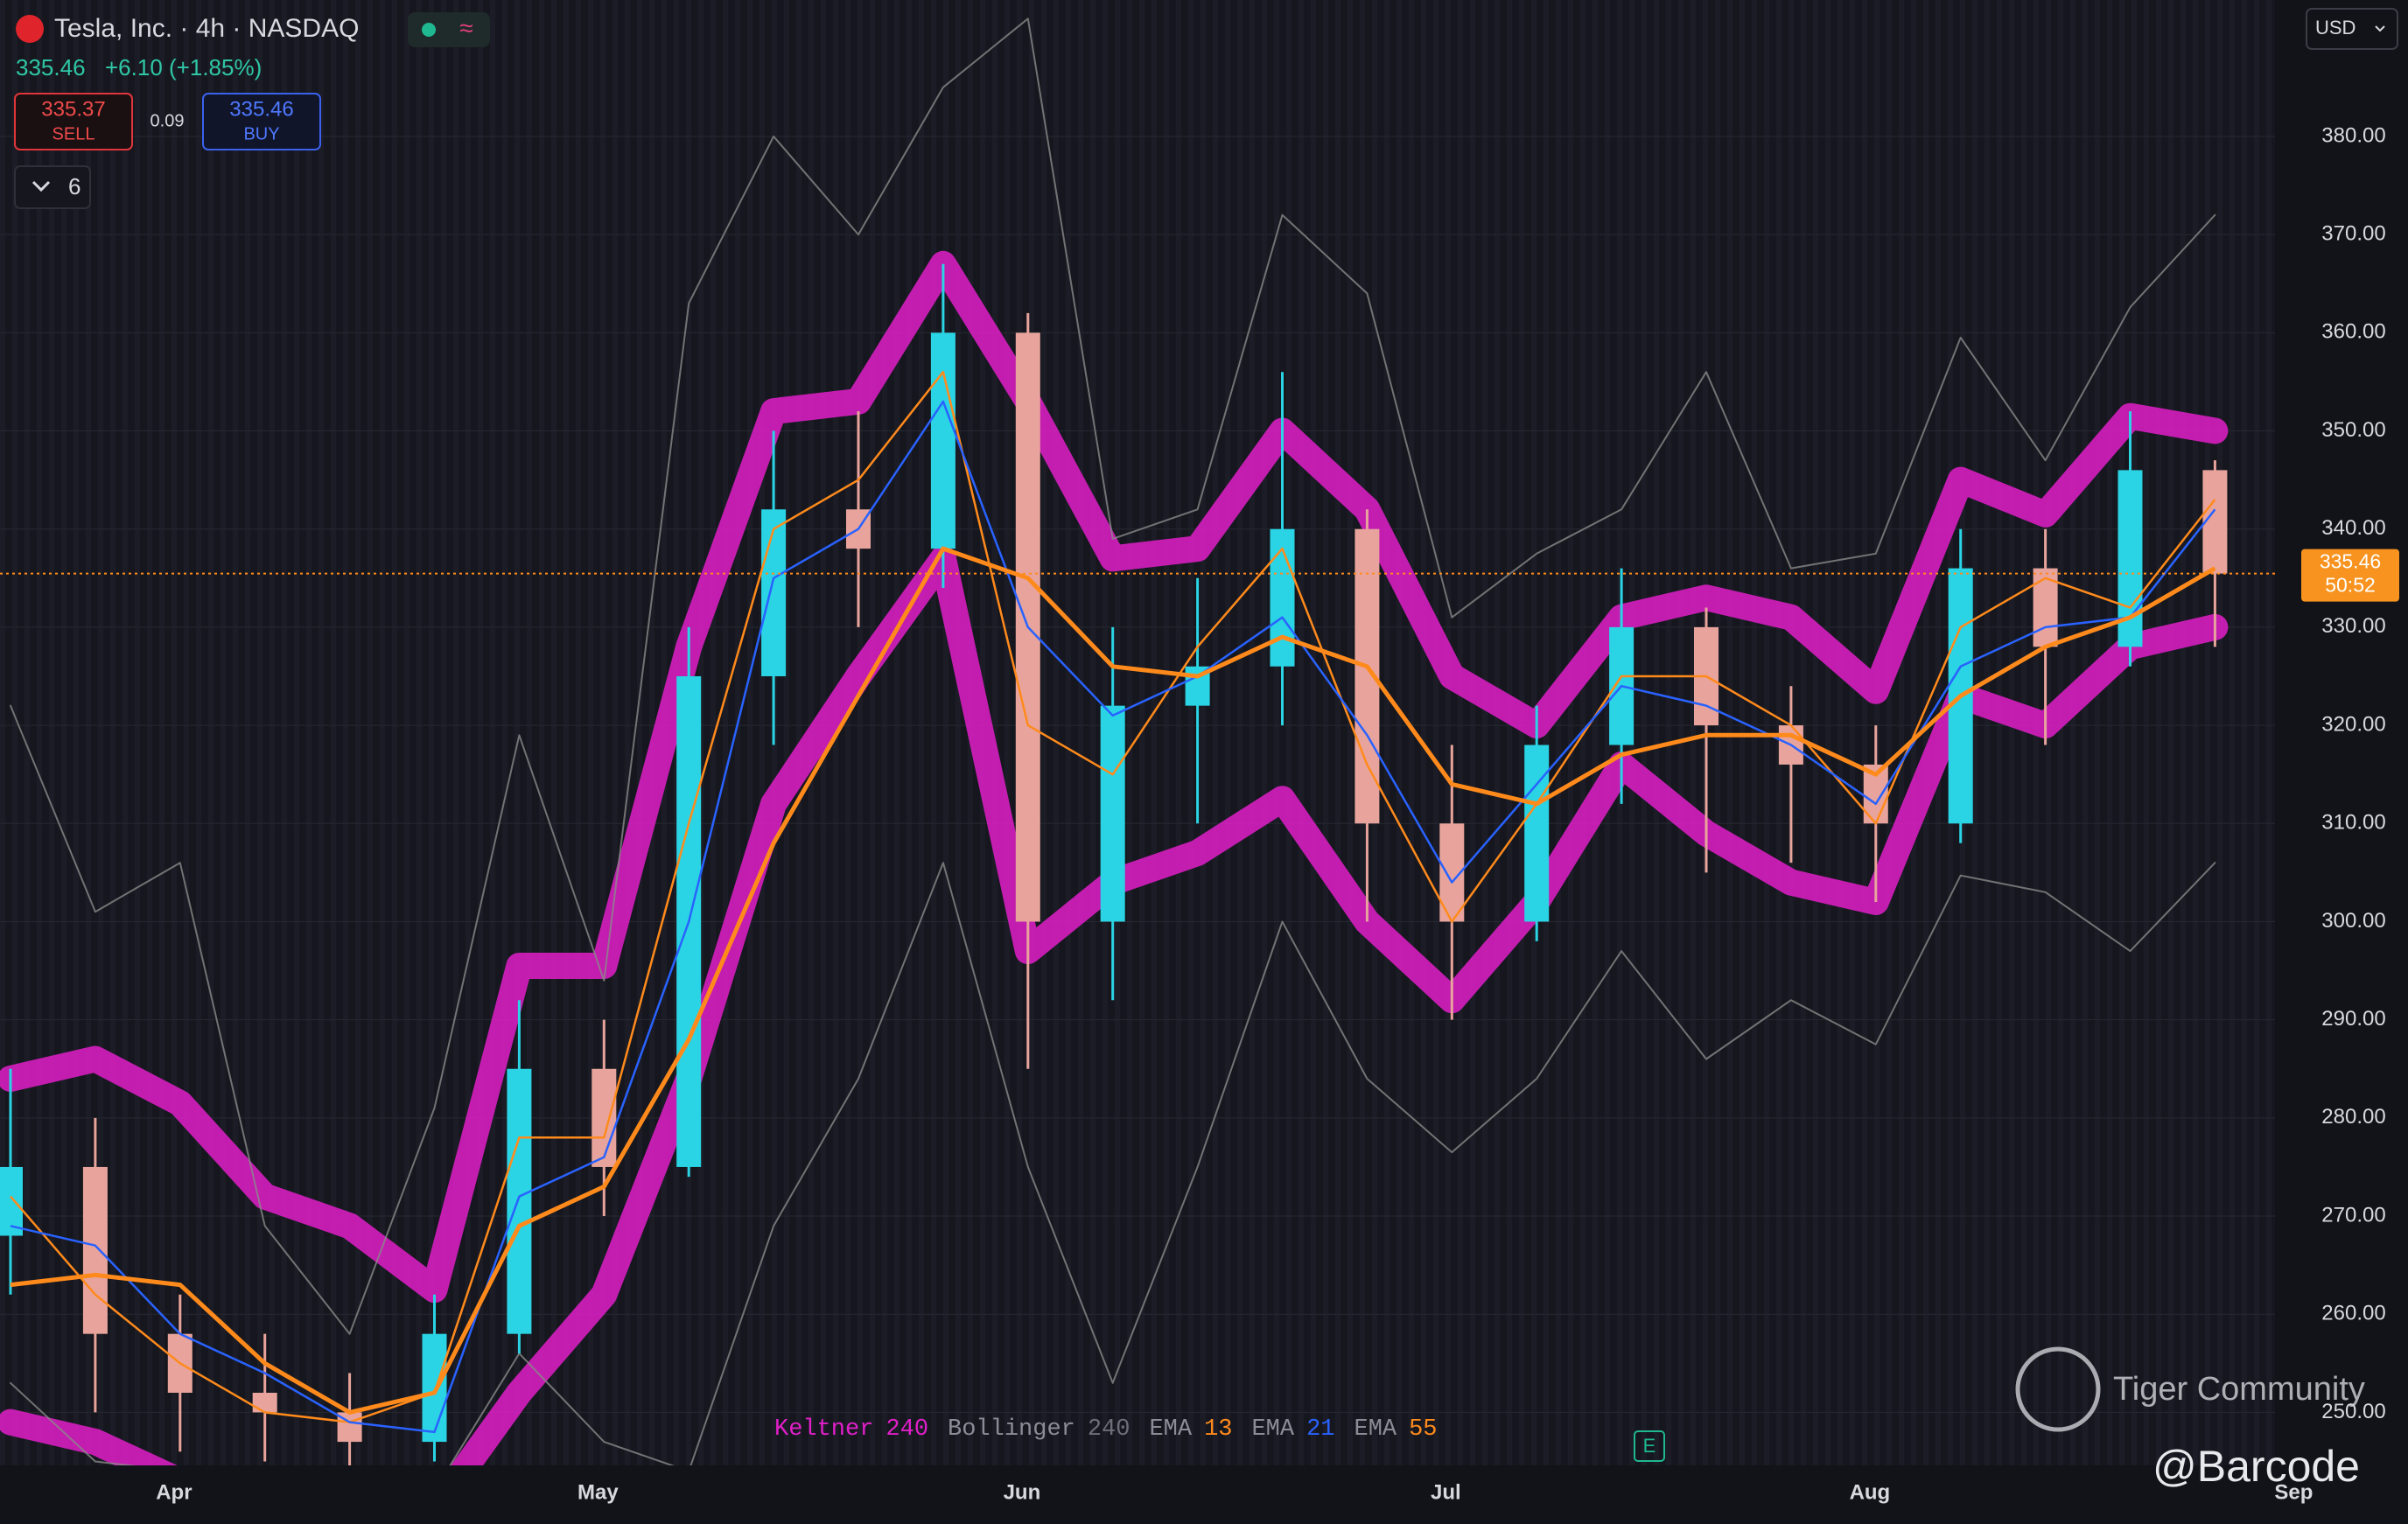 Image resolution: width=2408 pixels, height=1524 pixels. I want to click on spread: 0.09, so click(167, 120).